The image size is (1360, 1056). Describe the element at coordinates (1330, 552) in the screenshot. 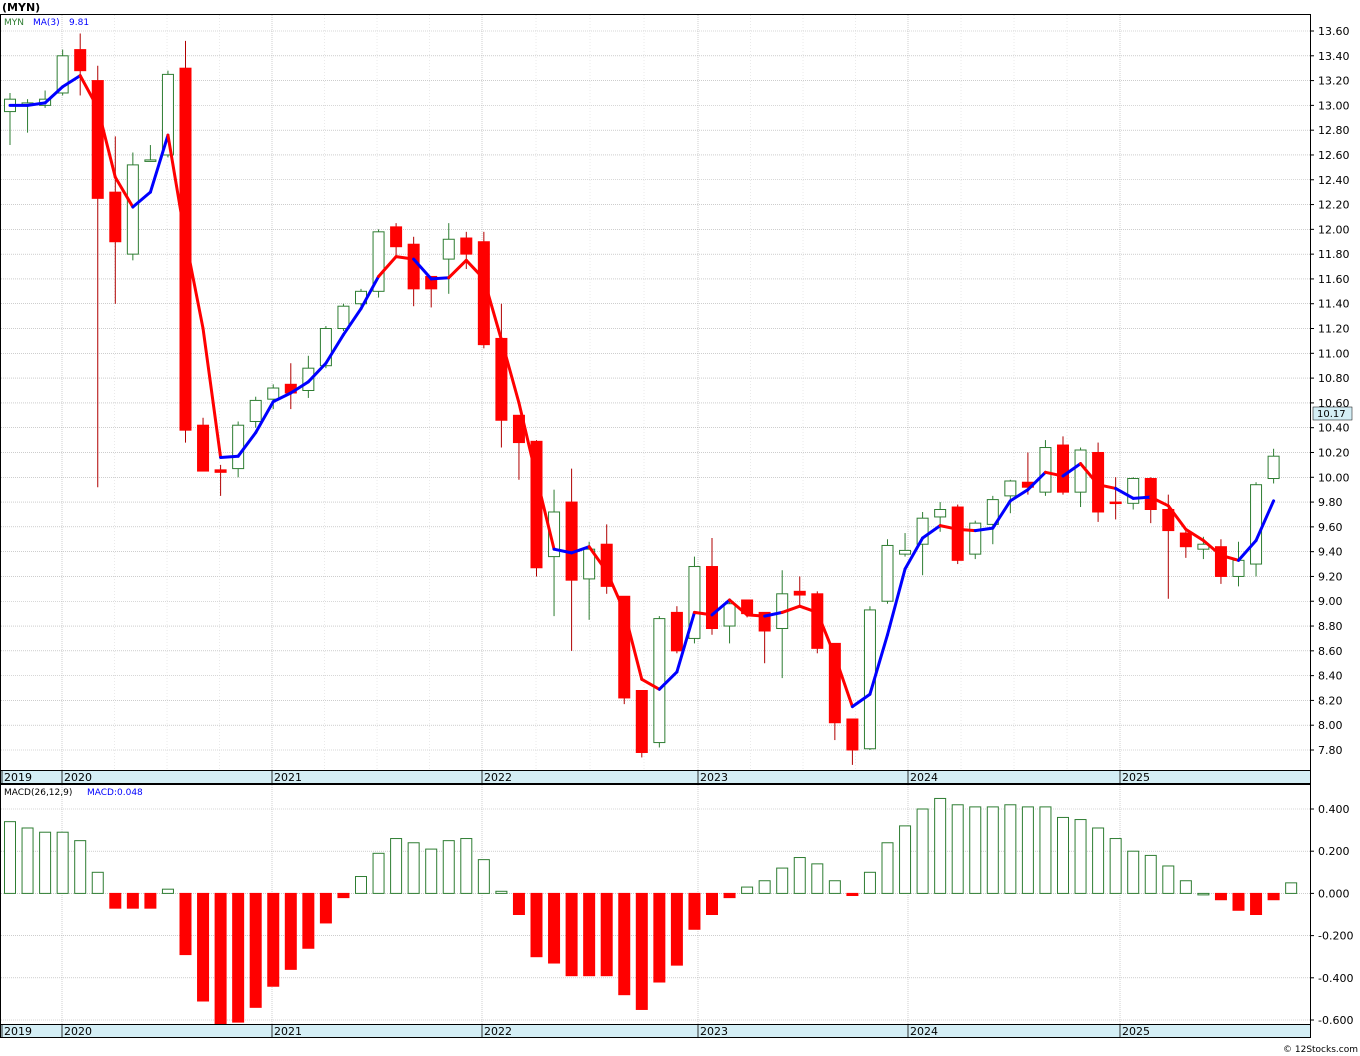

I see `price-y-tick-label: 9.40` at that location.